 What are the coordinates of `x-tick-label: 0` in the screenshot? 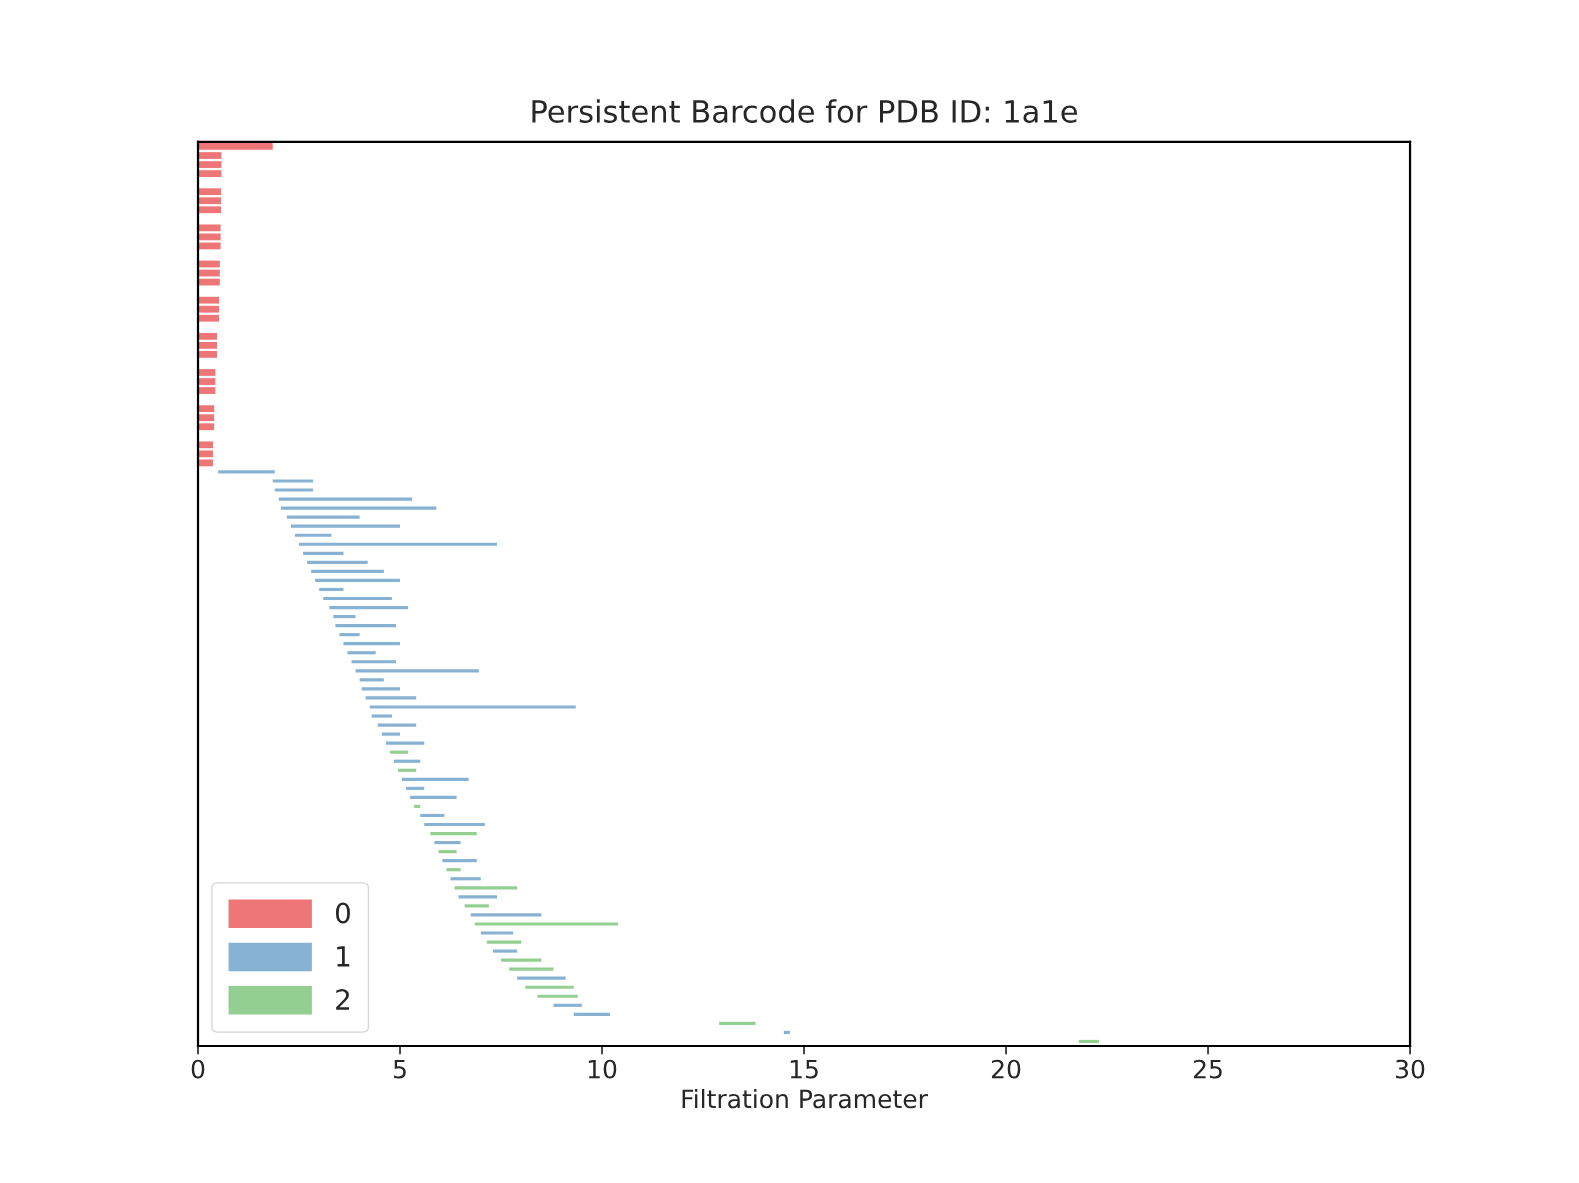 It's located at (198, 1069).